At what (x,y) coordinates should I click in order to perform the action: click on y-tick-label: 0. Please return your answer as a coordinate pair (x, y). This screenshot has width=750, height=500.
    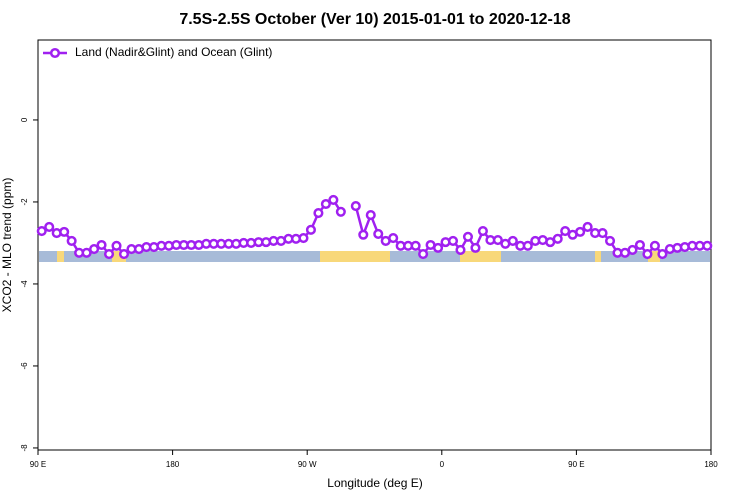
    Looking at the image, I should click on (24, 119).